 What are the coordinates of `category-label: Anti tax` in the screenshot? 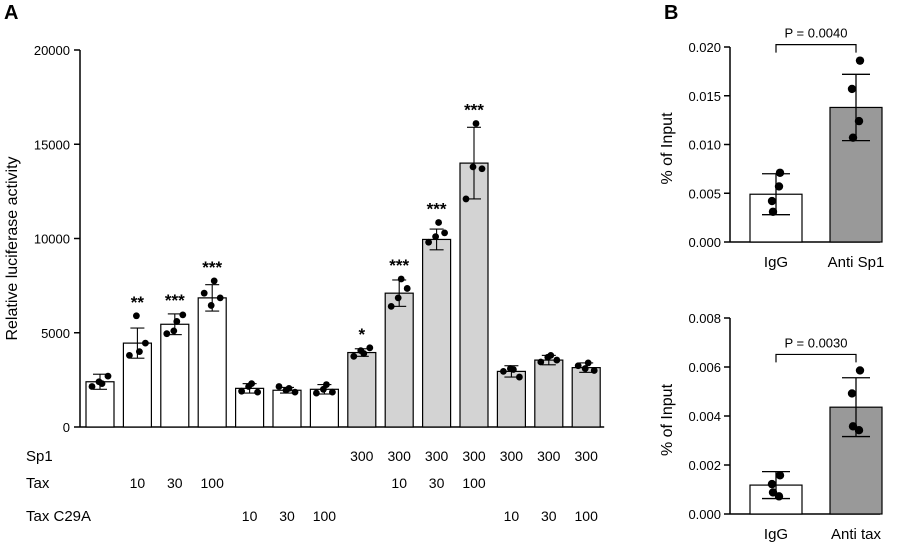 It's located at (856, 534).